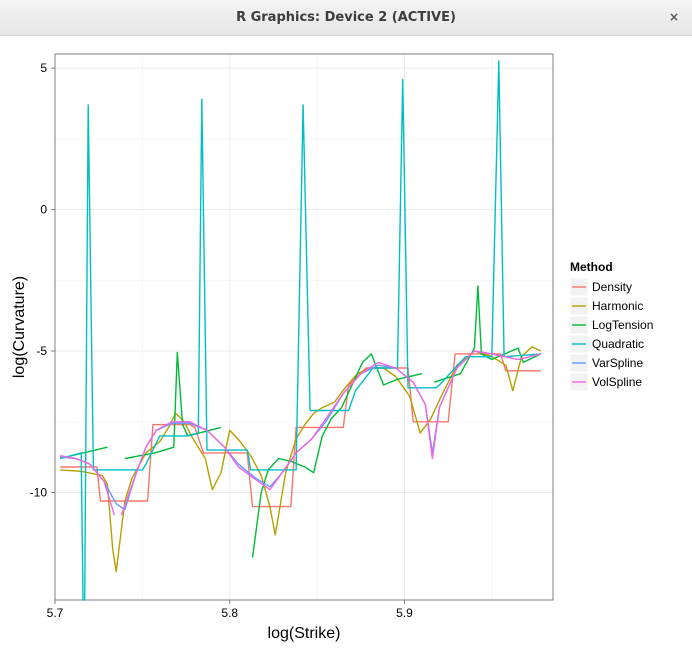  What do you see at coordinates (42, 280) in the screenshot?
I see `y-axis-ticks: 5 0 -5 -10` at bounding box center [42, 280].